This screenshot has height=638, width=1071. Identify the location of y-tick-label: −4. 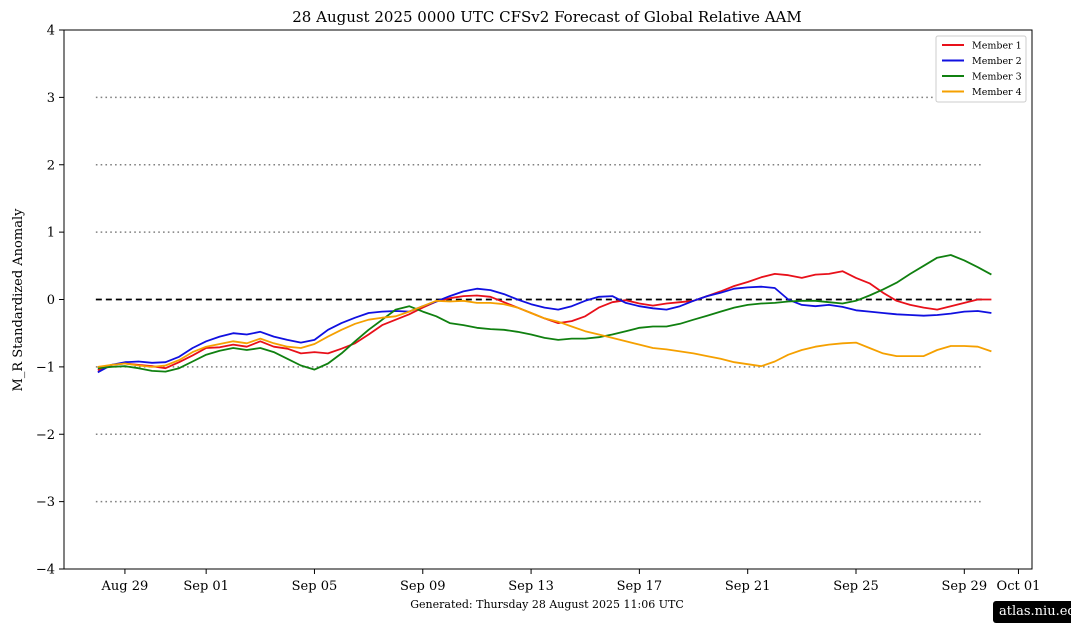
(45, 570).